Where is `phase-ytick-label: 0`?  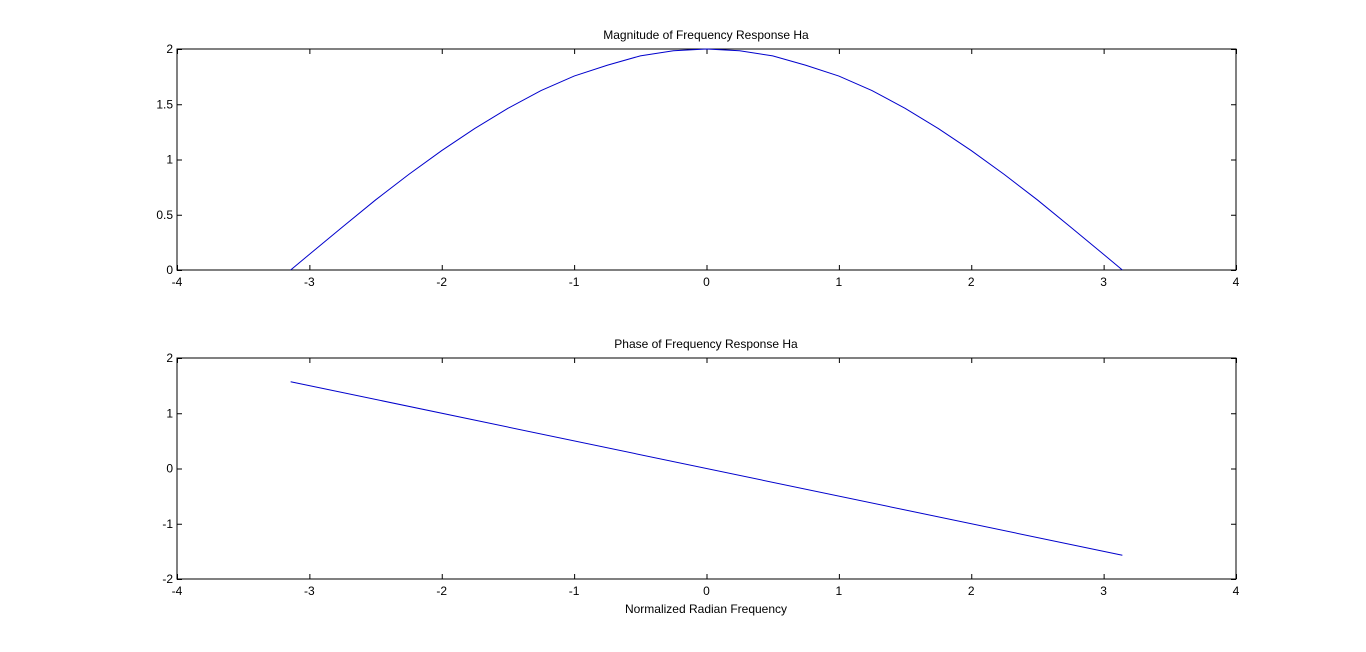 phase-ytick-label: 0 is located at coordinates (169, 469).